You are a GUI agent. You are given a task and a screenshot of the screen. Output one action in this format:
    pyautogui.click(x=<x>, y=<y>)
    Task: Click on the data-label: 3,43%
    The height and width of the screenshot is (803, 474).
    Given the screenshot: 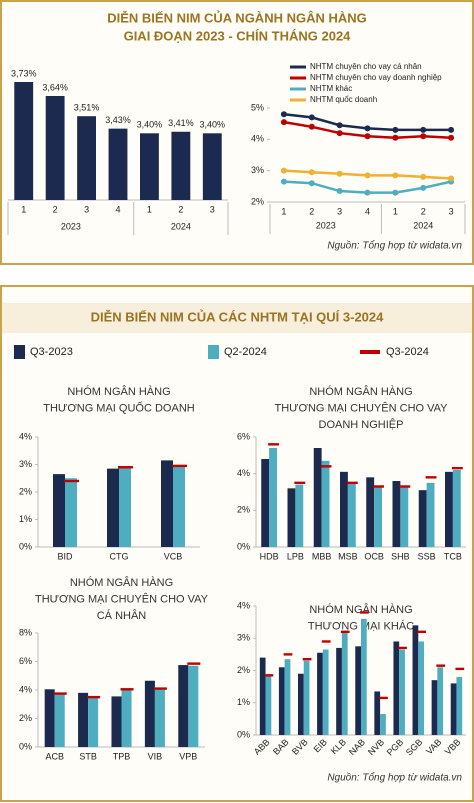 What is the action you would take?
    pyautogui.click(x=118, y=120)
    